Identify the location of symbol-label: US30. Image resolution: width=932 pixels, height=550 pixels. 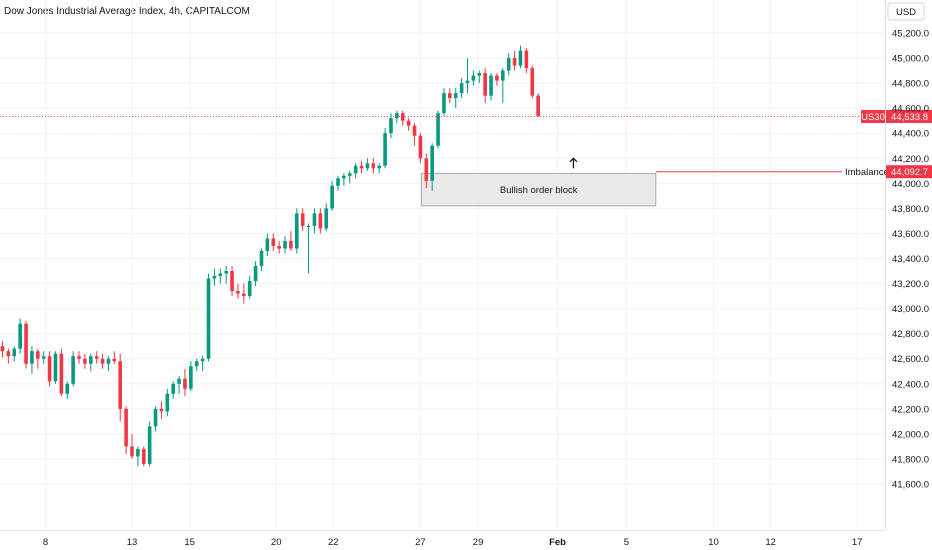
(873, 117).